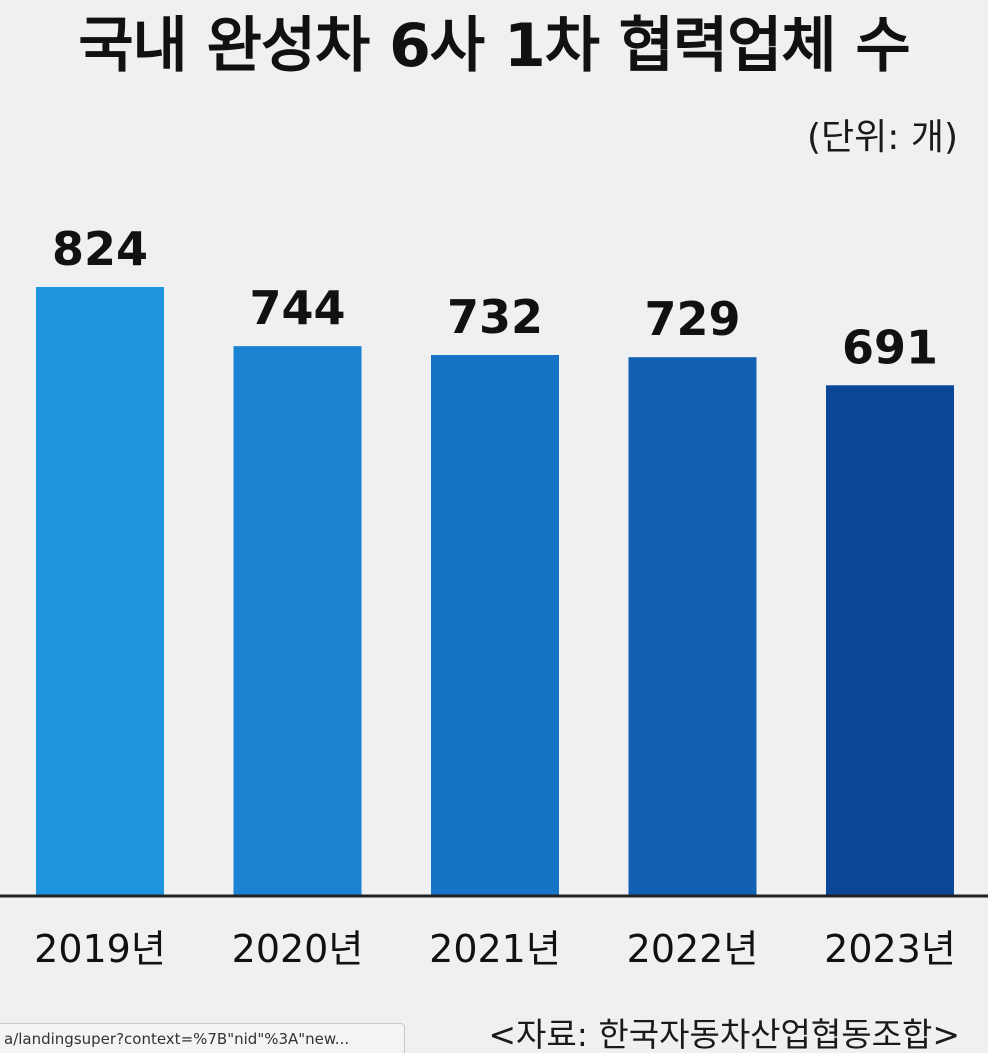  What do you see at coordinates (890, 640) in the screenshot?
I see `bar-2023년` at bounding box center [890, 640].